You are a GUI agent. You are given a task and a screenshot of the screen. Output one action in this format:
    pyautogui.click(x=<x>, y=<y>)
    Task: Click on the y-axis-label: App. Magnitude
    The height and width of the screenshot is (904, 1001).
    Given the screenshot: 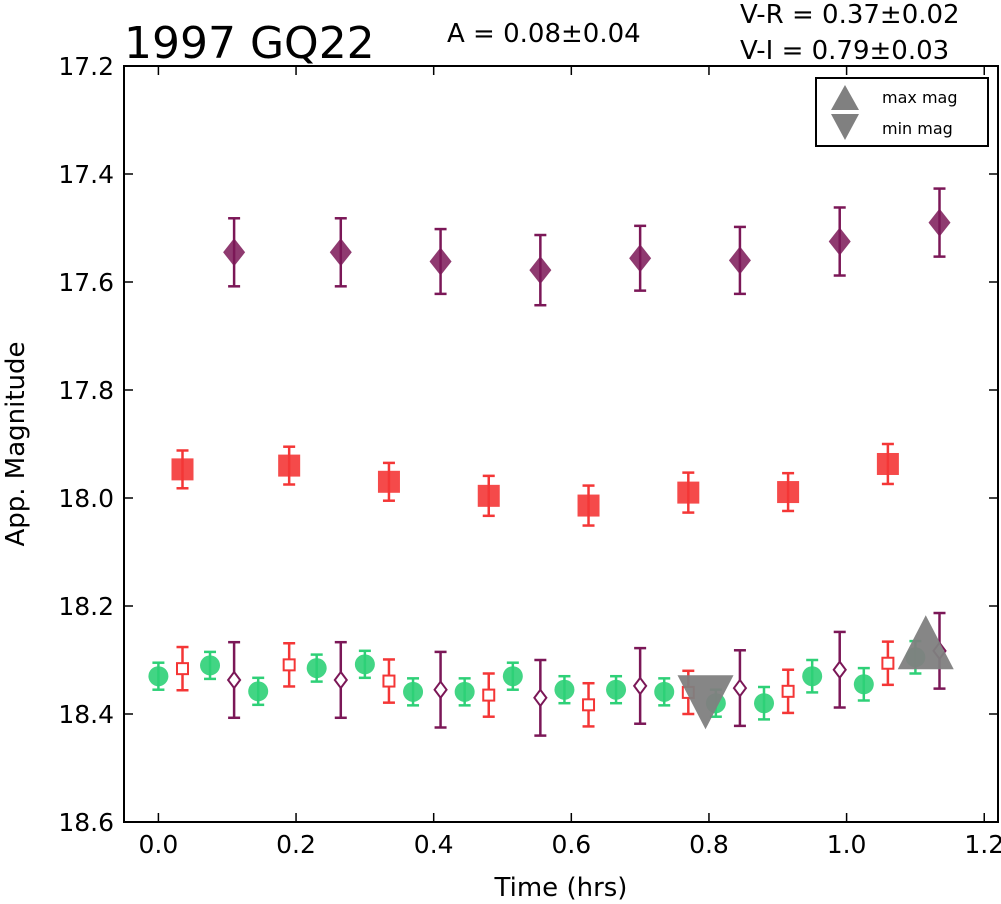 What is the action you would take?
    pyautogui.click(x=16, y=443)
    